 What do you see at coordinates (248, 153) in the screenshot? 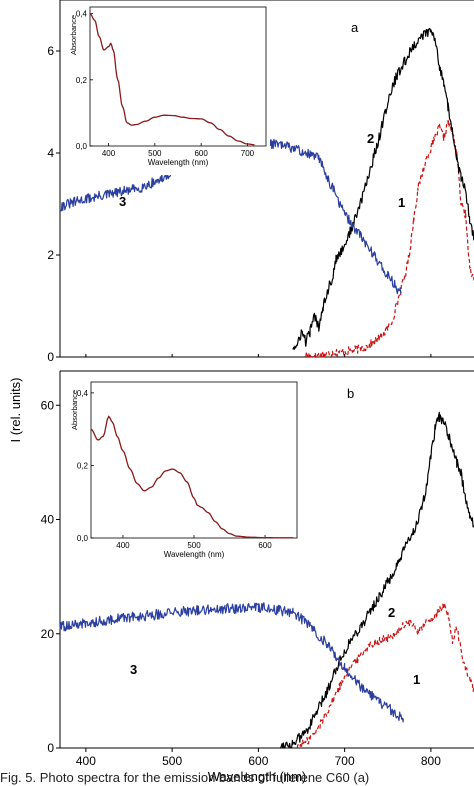
I see `inset-x-tick-label: 700` at bounding box center [248, 153].